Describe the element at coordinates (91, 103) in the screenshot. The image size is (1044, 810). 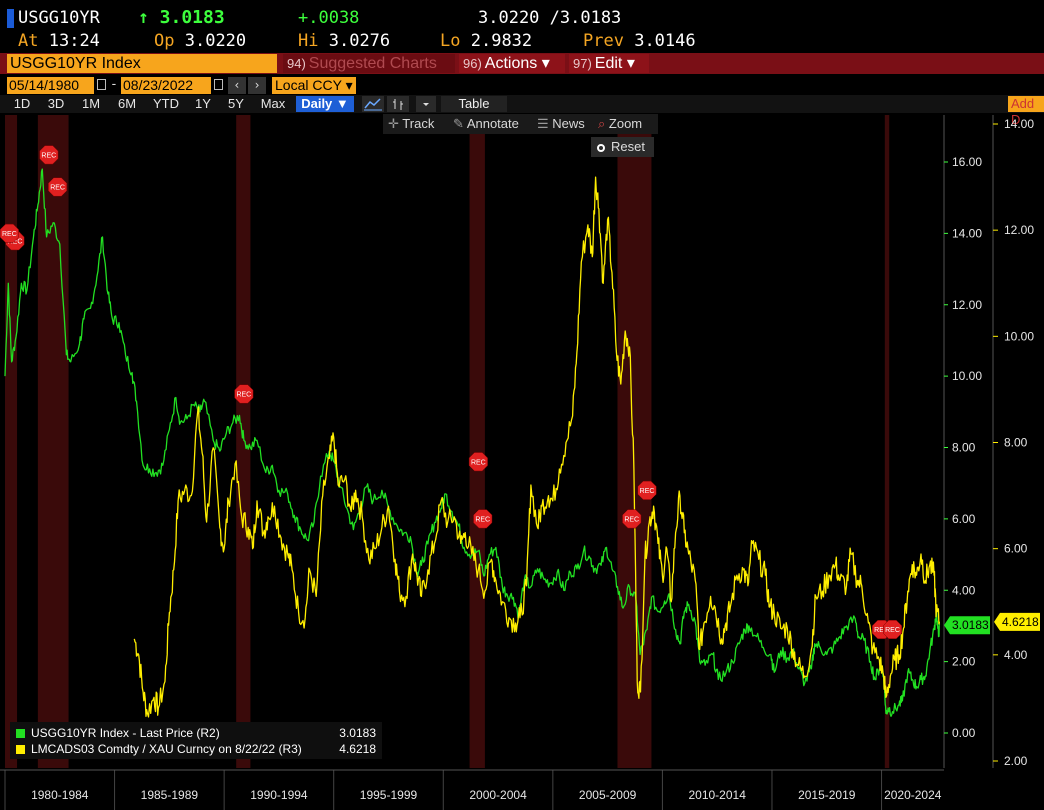
I see `range-1m-button: 1M` at that location.